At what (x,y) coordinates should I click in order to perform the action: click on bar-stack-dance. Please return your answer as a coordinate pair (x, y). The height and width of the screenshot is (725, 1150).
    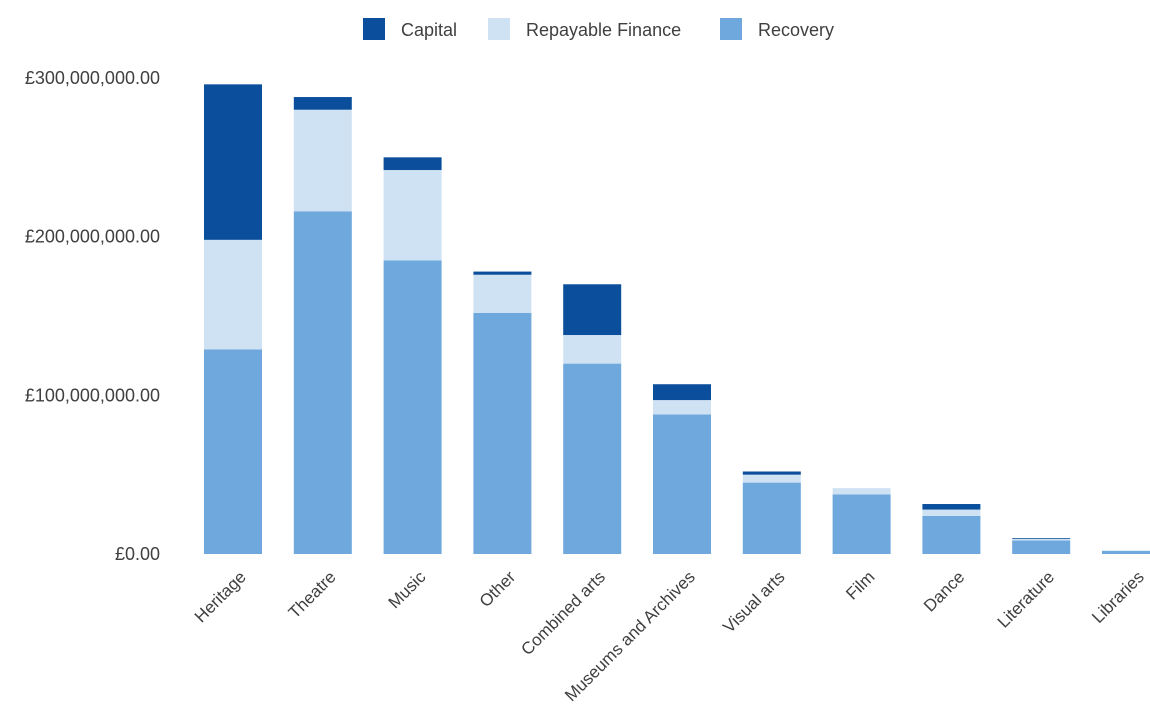
    Looking at the image, I should click on (951, 529).